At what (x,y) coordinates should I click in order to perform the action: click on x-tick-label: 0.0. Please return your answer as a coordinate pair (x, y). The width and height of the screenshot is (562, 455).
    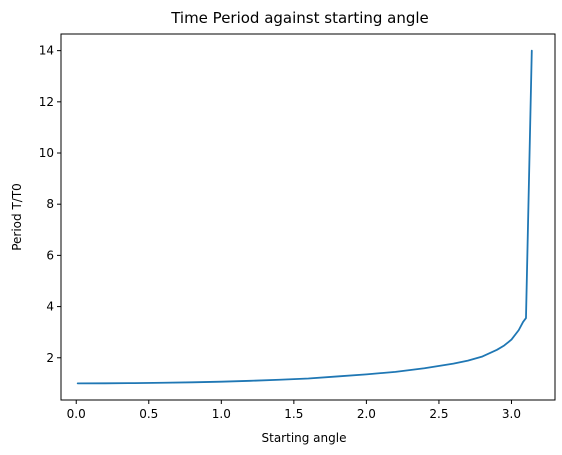
    Looking at the image, I should click on (76, 414).